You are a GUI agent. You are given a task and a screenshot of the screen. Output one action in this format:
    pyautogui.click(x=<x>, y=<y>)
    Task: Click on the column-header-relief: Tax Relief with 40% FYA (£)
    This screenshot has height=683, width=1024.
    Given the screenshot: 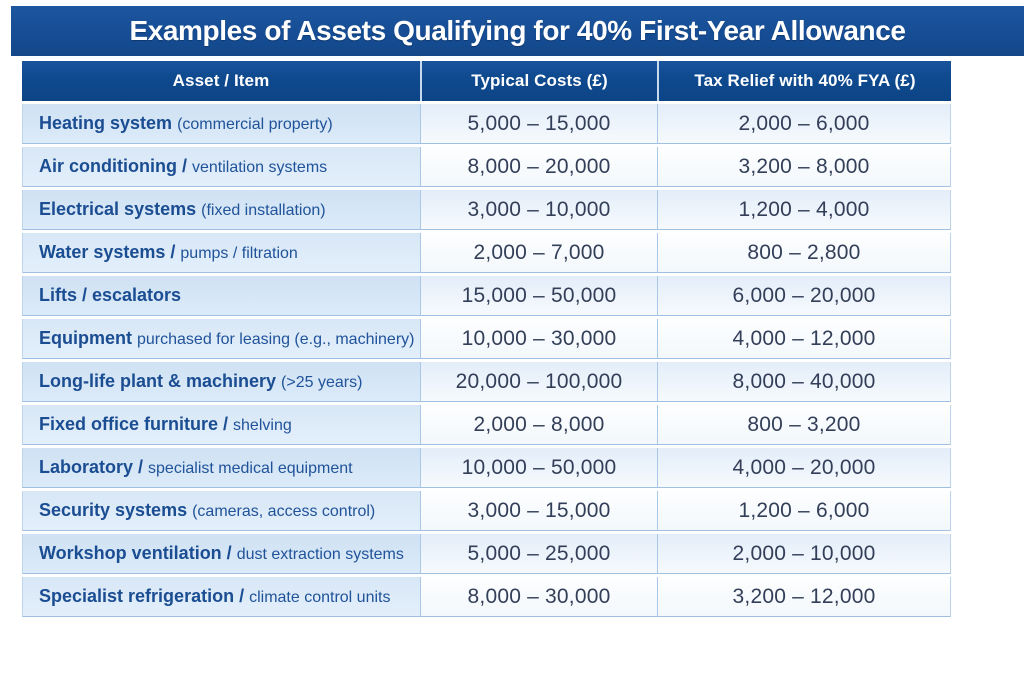 What is the action you would take?
    pyautogui.click(x=804, y=81)
    